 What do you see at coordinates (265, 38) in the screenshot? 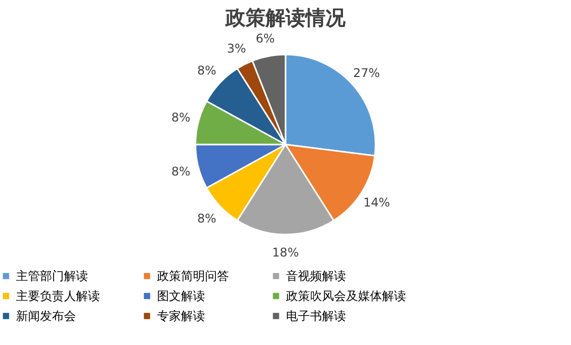
I see `data-label: 6%` at bounding box center [265, 38].